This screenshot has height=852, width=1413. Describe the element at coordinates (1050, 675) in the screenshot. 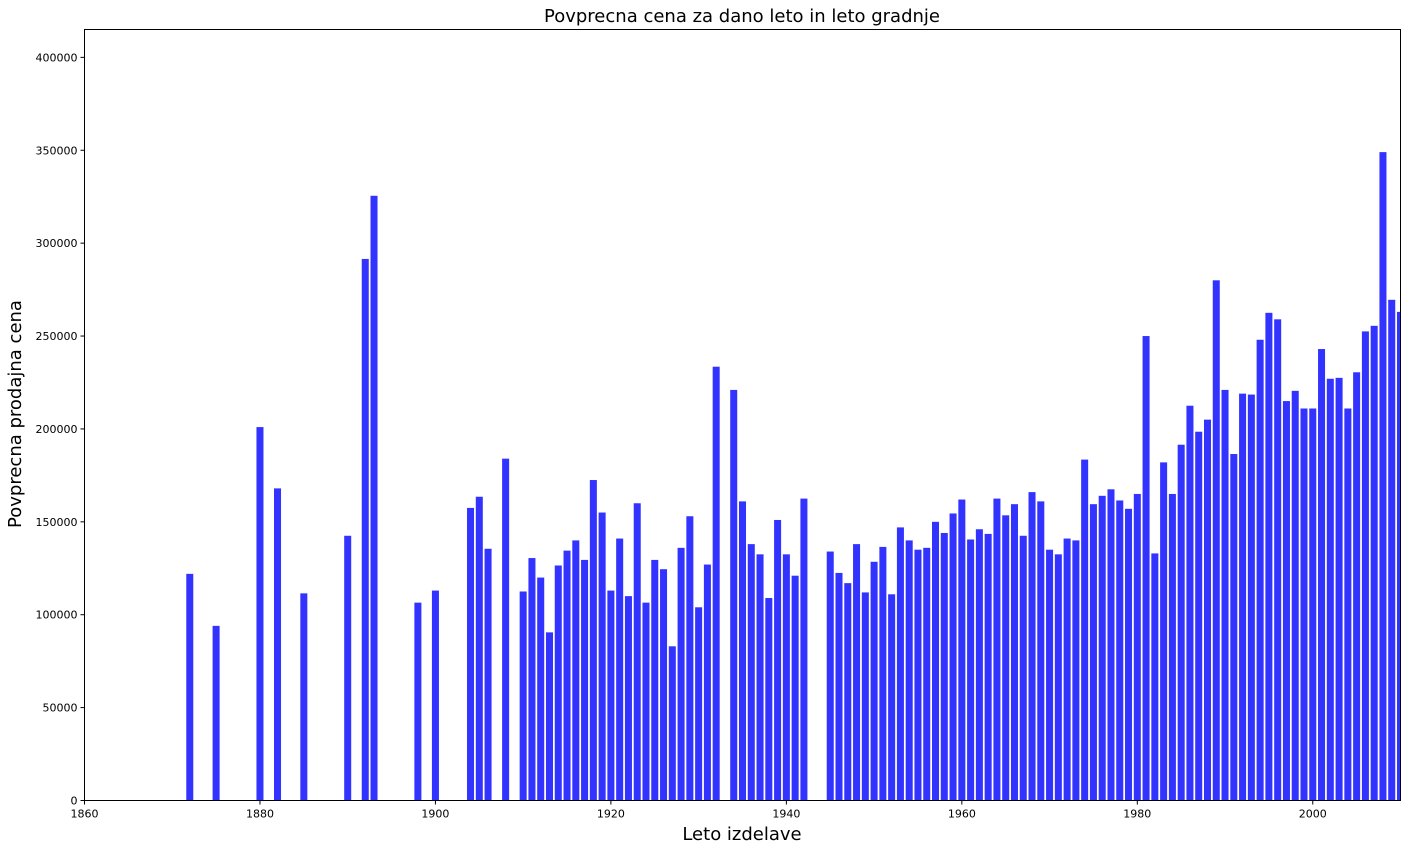

I see `bar-1970` at that location.